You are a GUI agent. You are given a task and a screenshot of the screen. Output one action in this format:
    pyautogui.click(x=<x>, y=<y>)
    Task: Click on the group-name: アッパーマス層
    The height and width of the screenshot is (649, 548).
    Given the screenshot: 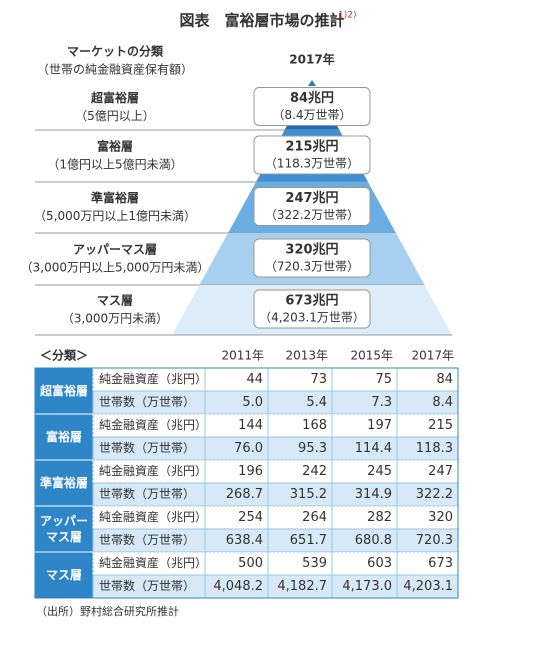 What is the action you would take?
    pyautogui.click(x=64, y=529)
    